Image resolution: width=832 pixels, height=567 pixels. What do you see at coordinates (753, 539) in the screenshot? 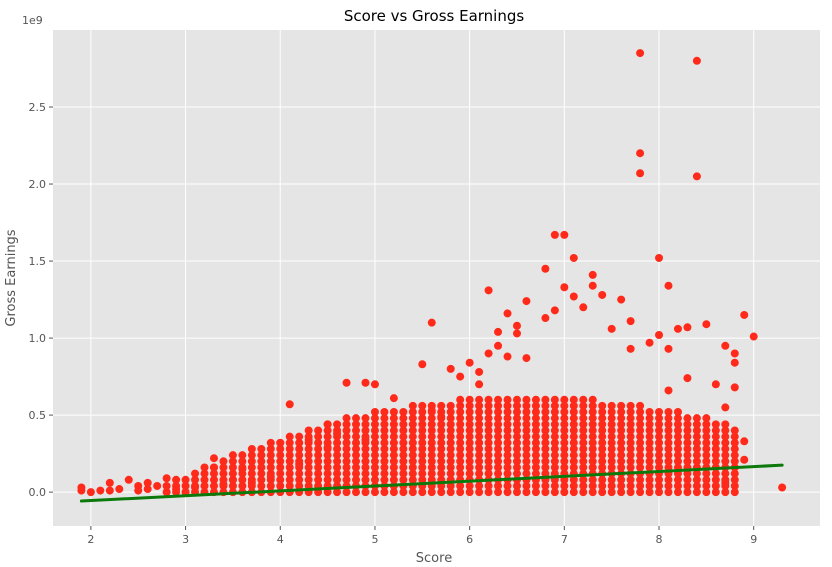
I see `x-tick-label: 9` at bounding box center [753, 539].